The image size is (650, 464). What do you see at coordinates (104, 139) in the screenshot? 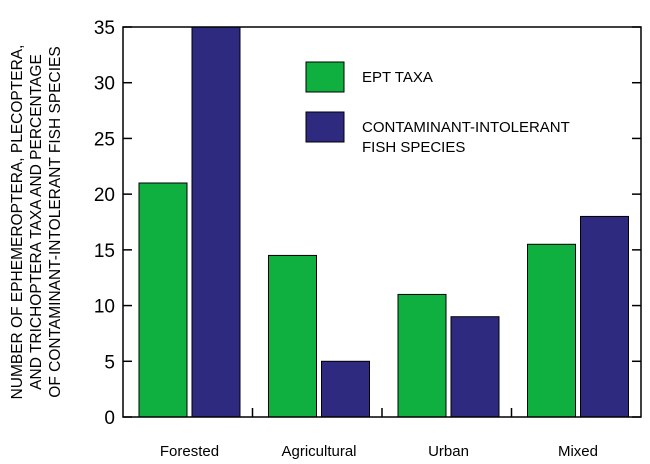
I see `y-tick-label: 25` at bounding box center [104, 139].